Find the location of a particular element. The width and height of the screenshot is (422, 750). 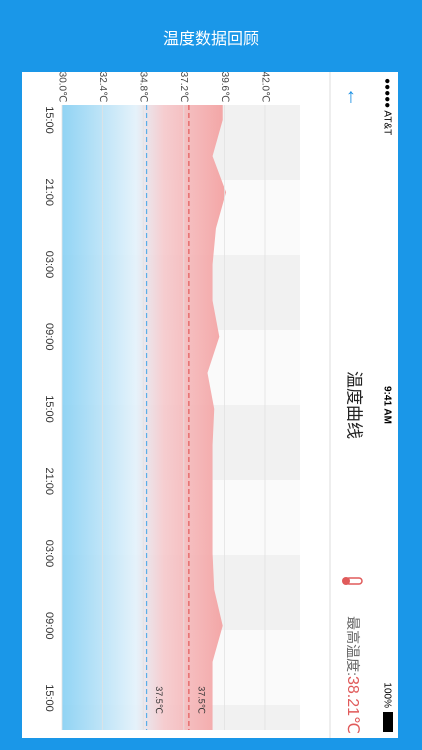

carrier: ●●●●● AT&T is located at coordinates (386, 106).